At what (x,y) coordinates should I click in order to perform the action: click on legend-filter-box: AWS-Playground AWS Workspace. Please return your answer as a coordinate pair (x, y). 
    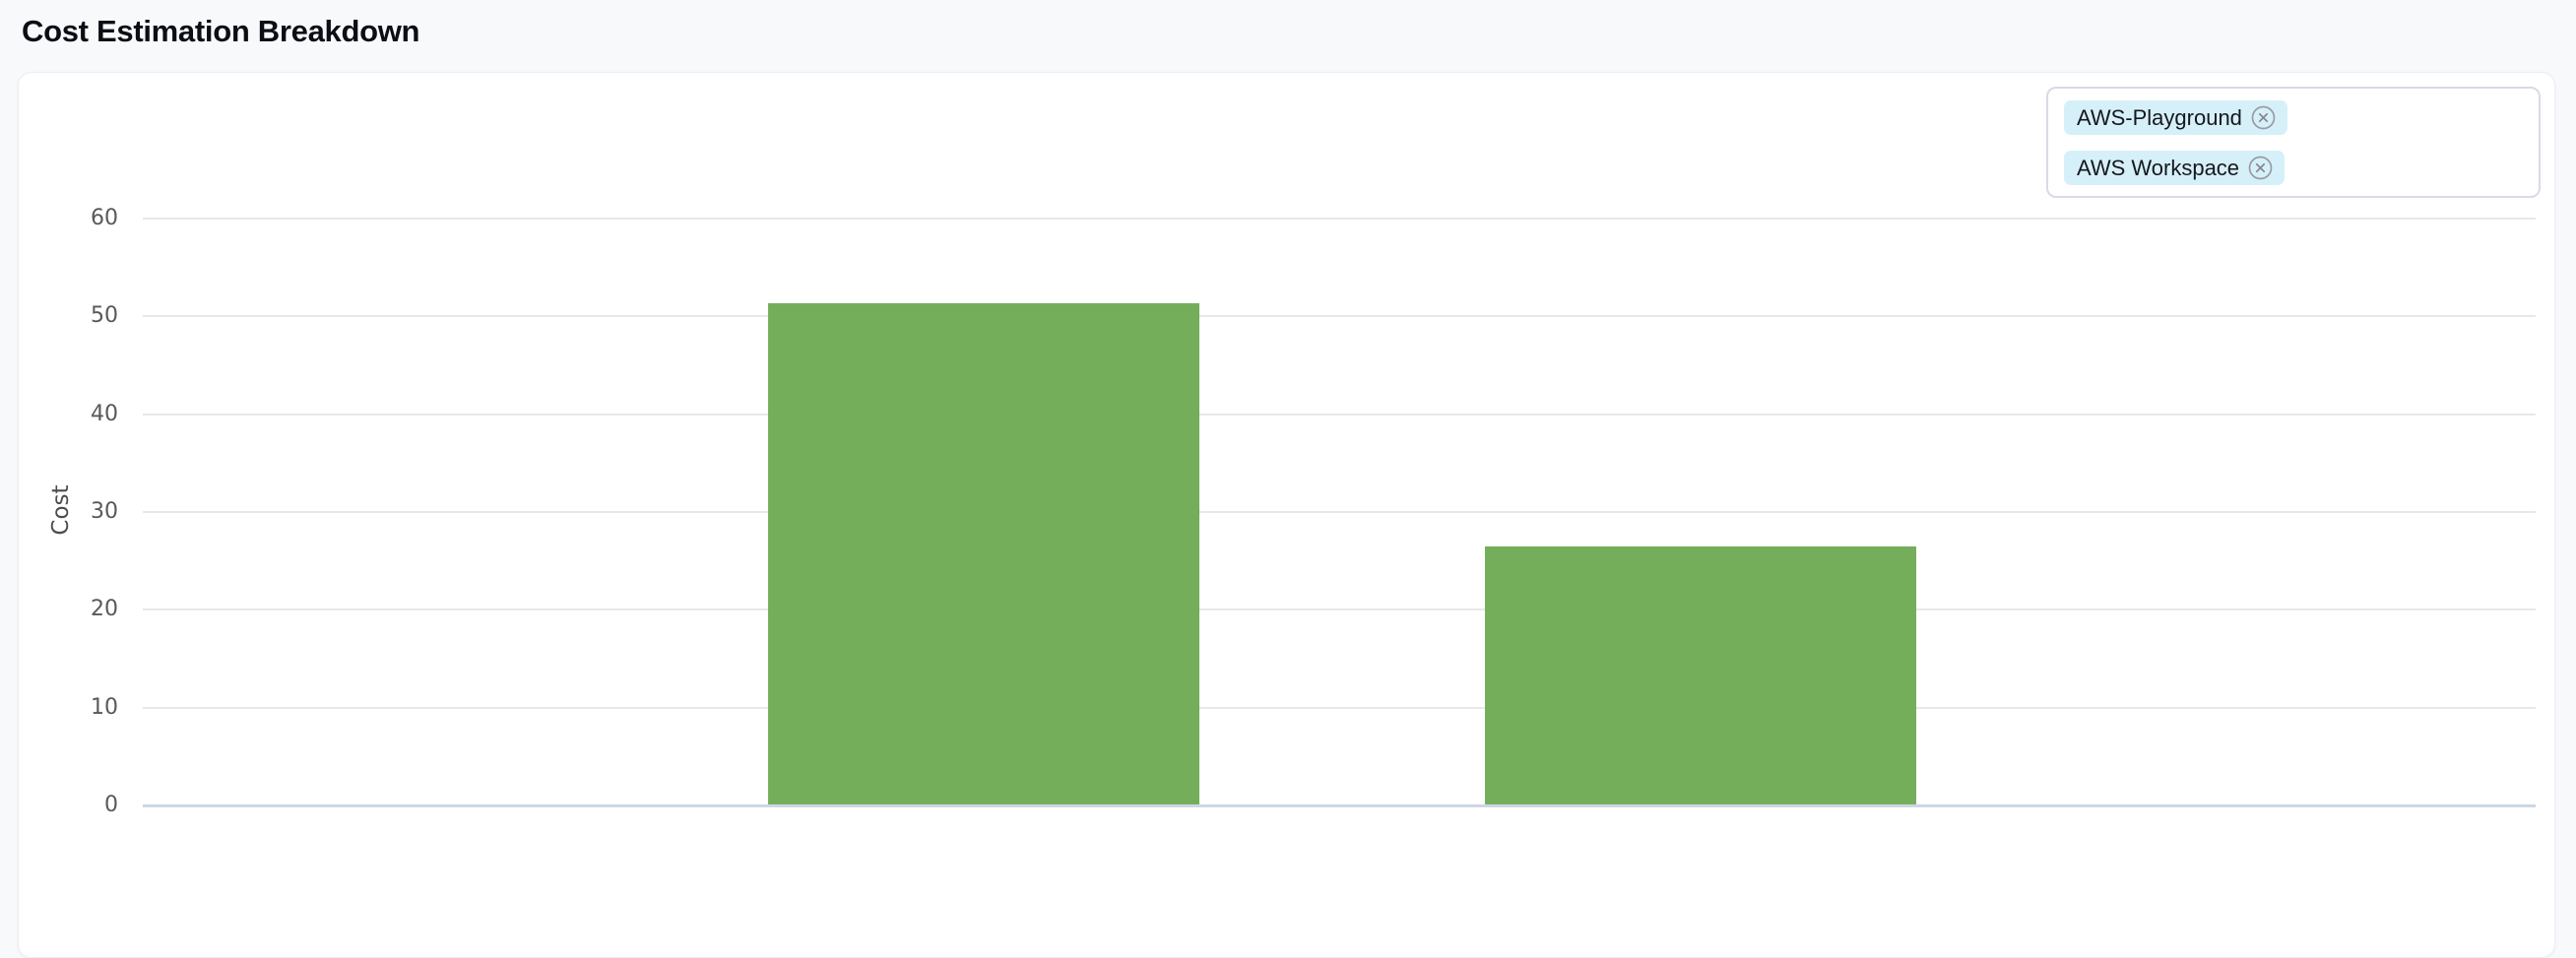
    Looking at the image, I should click on (2293, 143).